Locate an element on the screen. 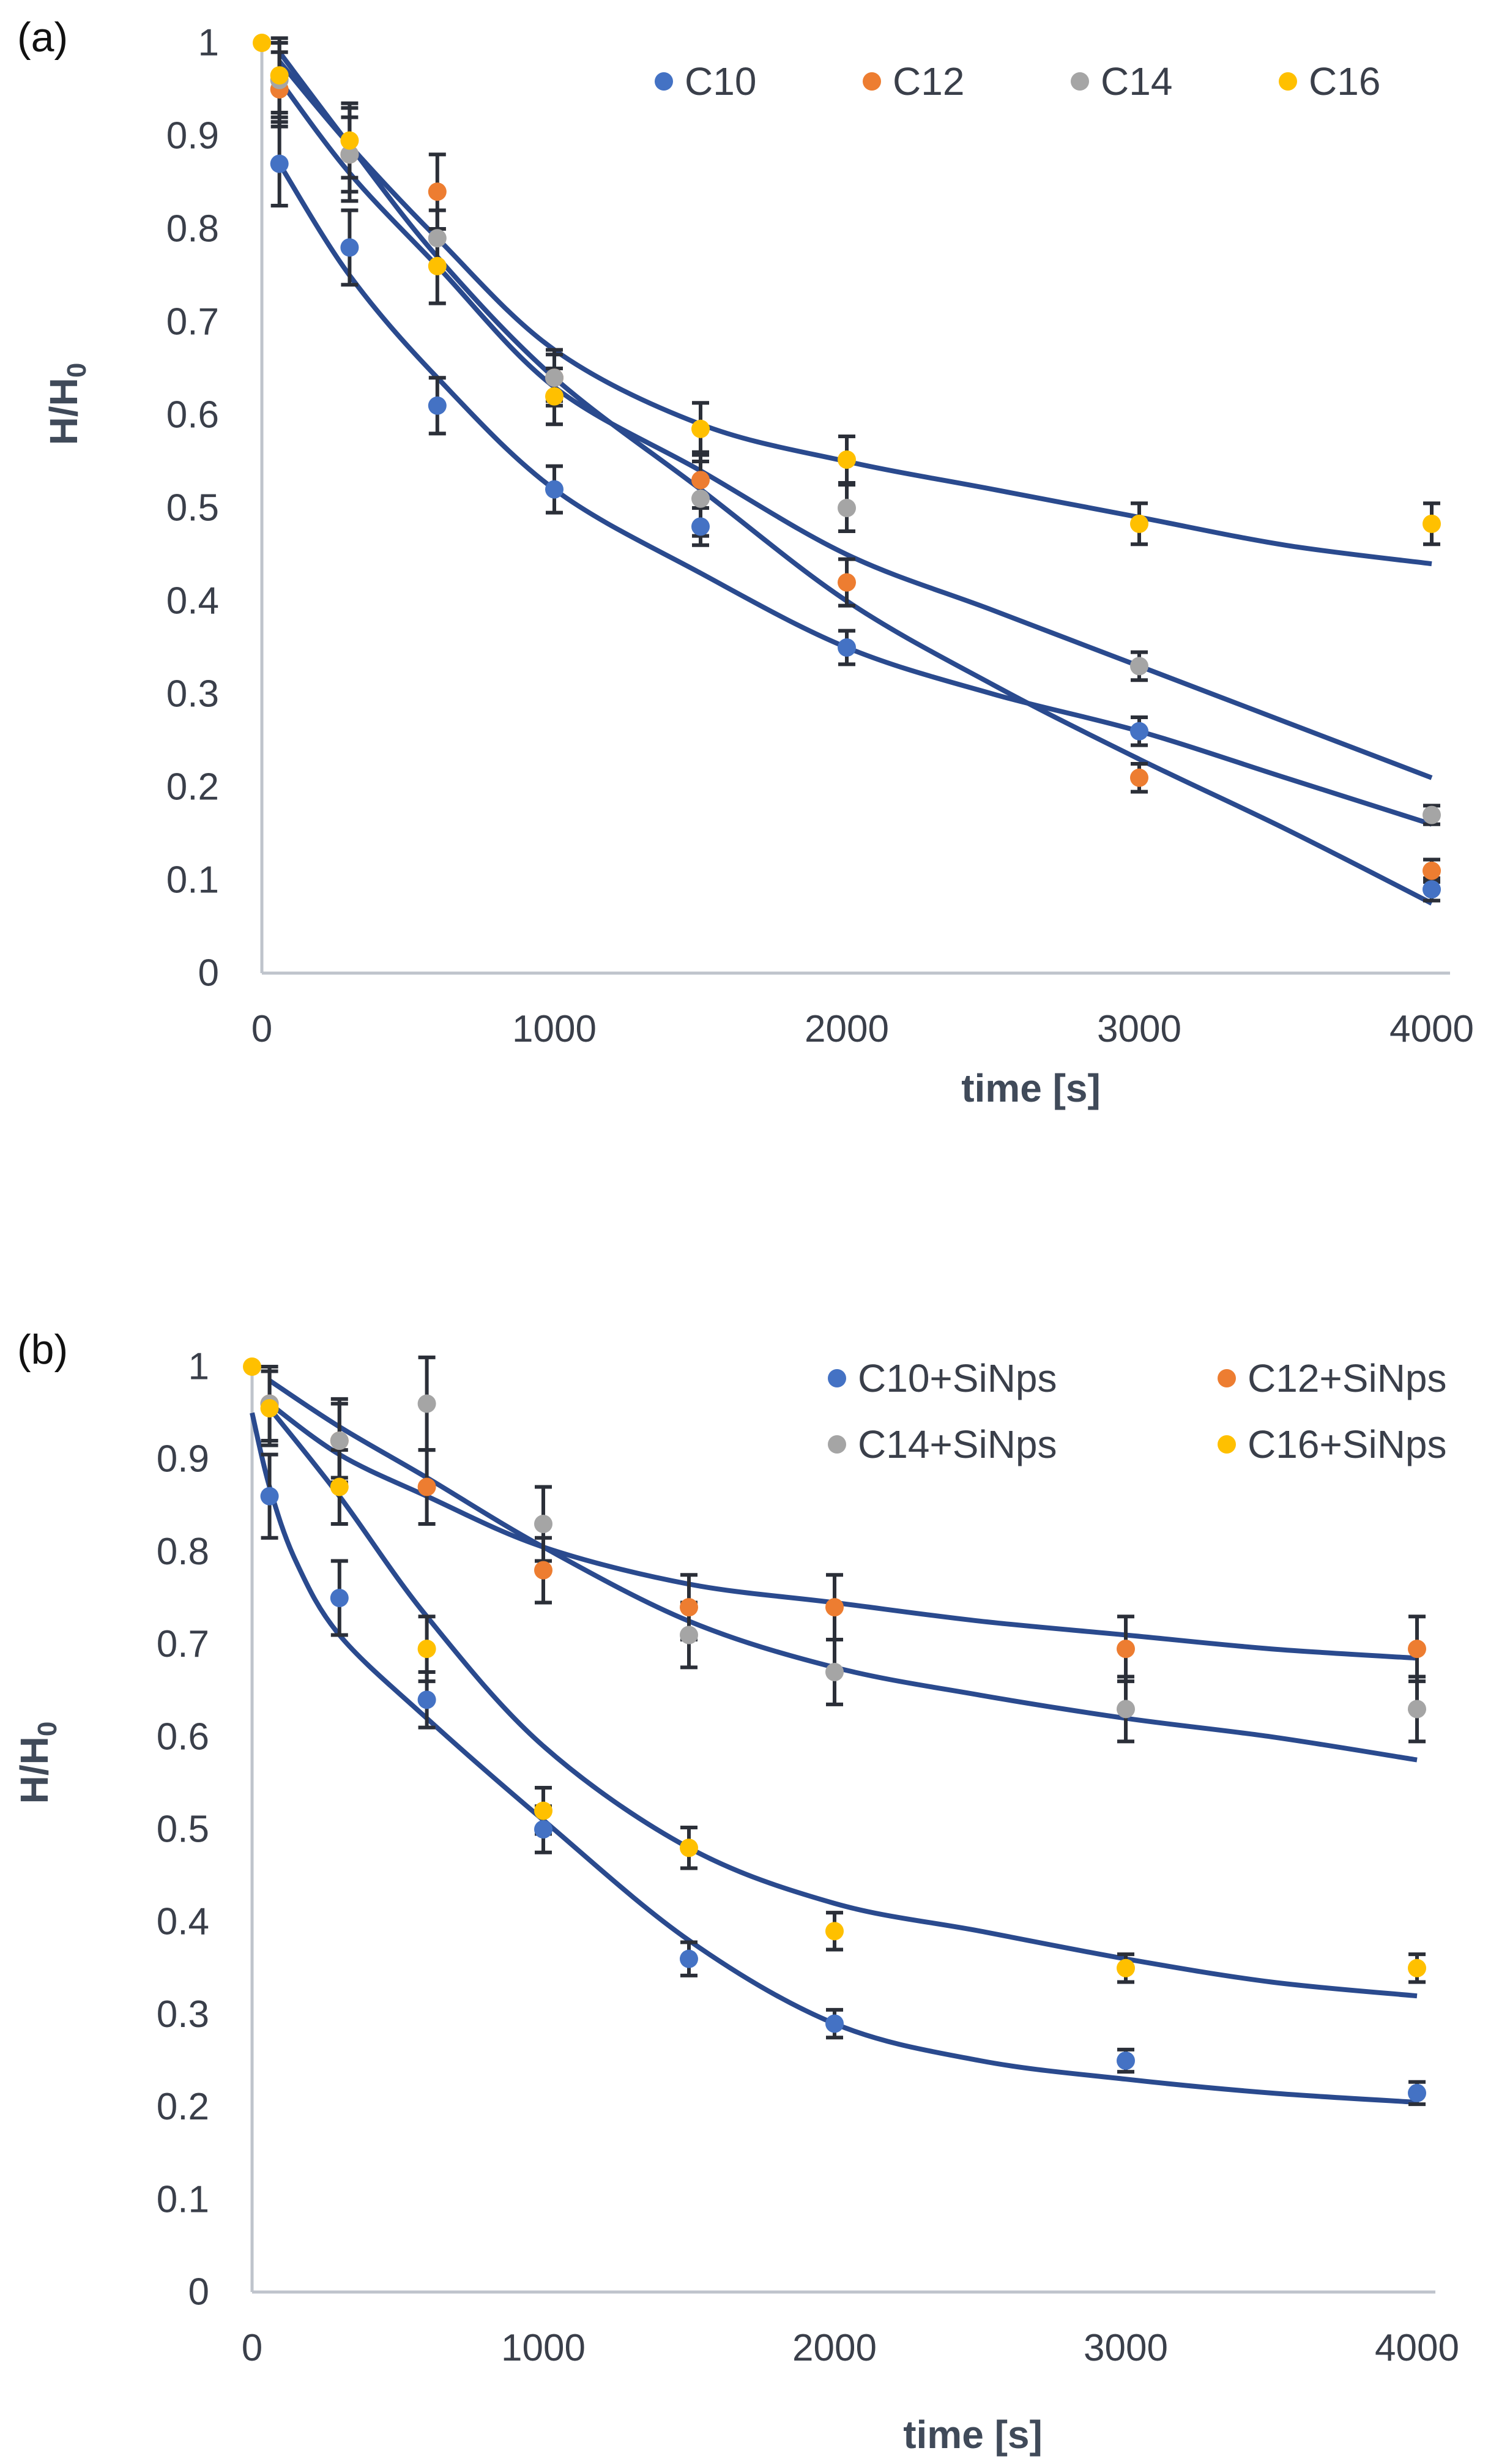 Image resolution: width=1499 pixels, height=2464 pixels. legend-label: C16 is located at coordinates (1344, 81).